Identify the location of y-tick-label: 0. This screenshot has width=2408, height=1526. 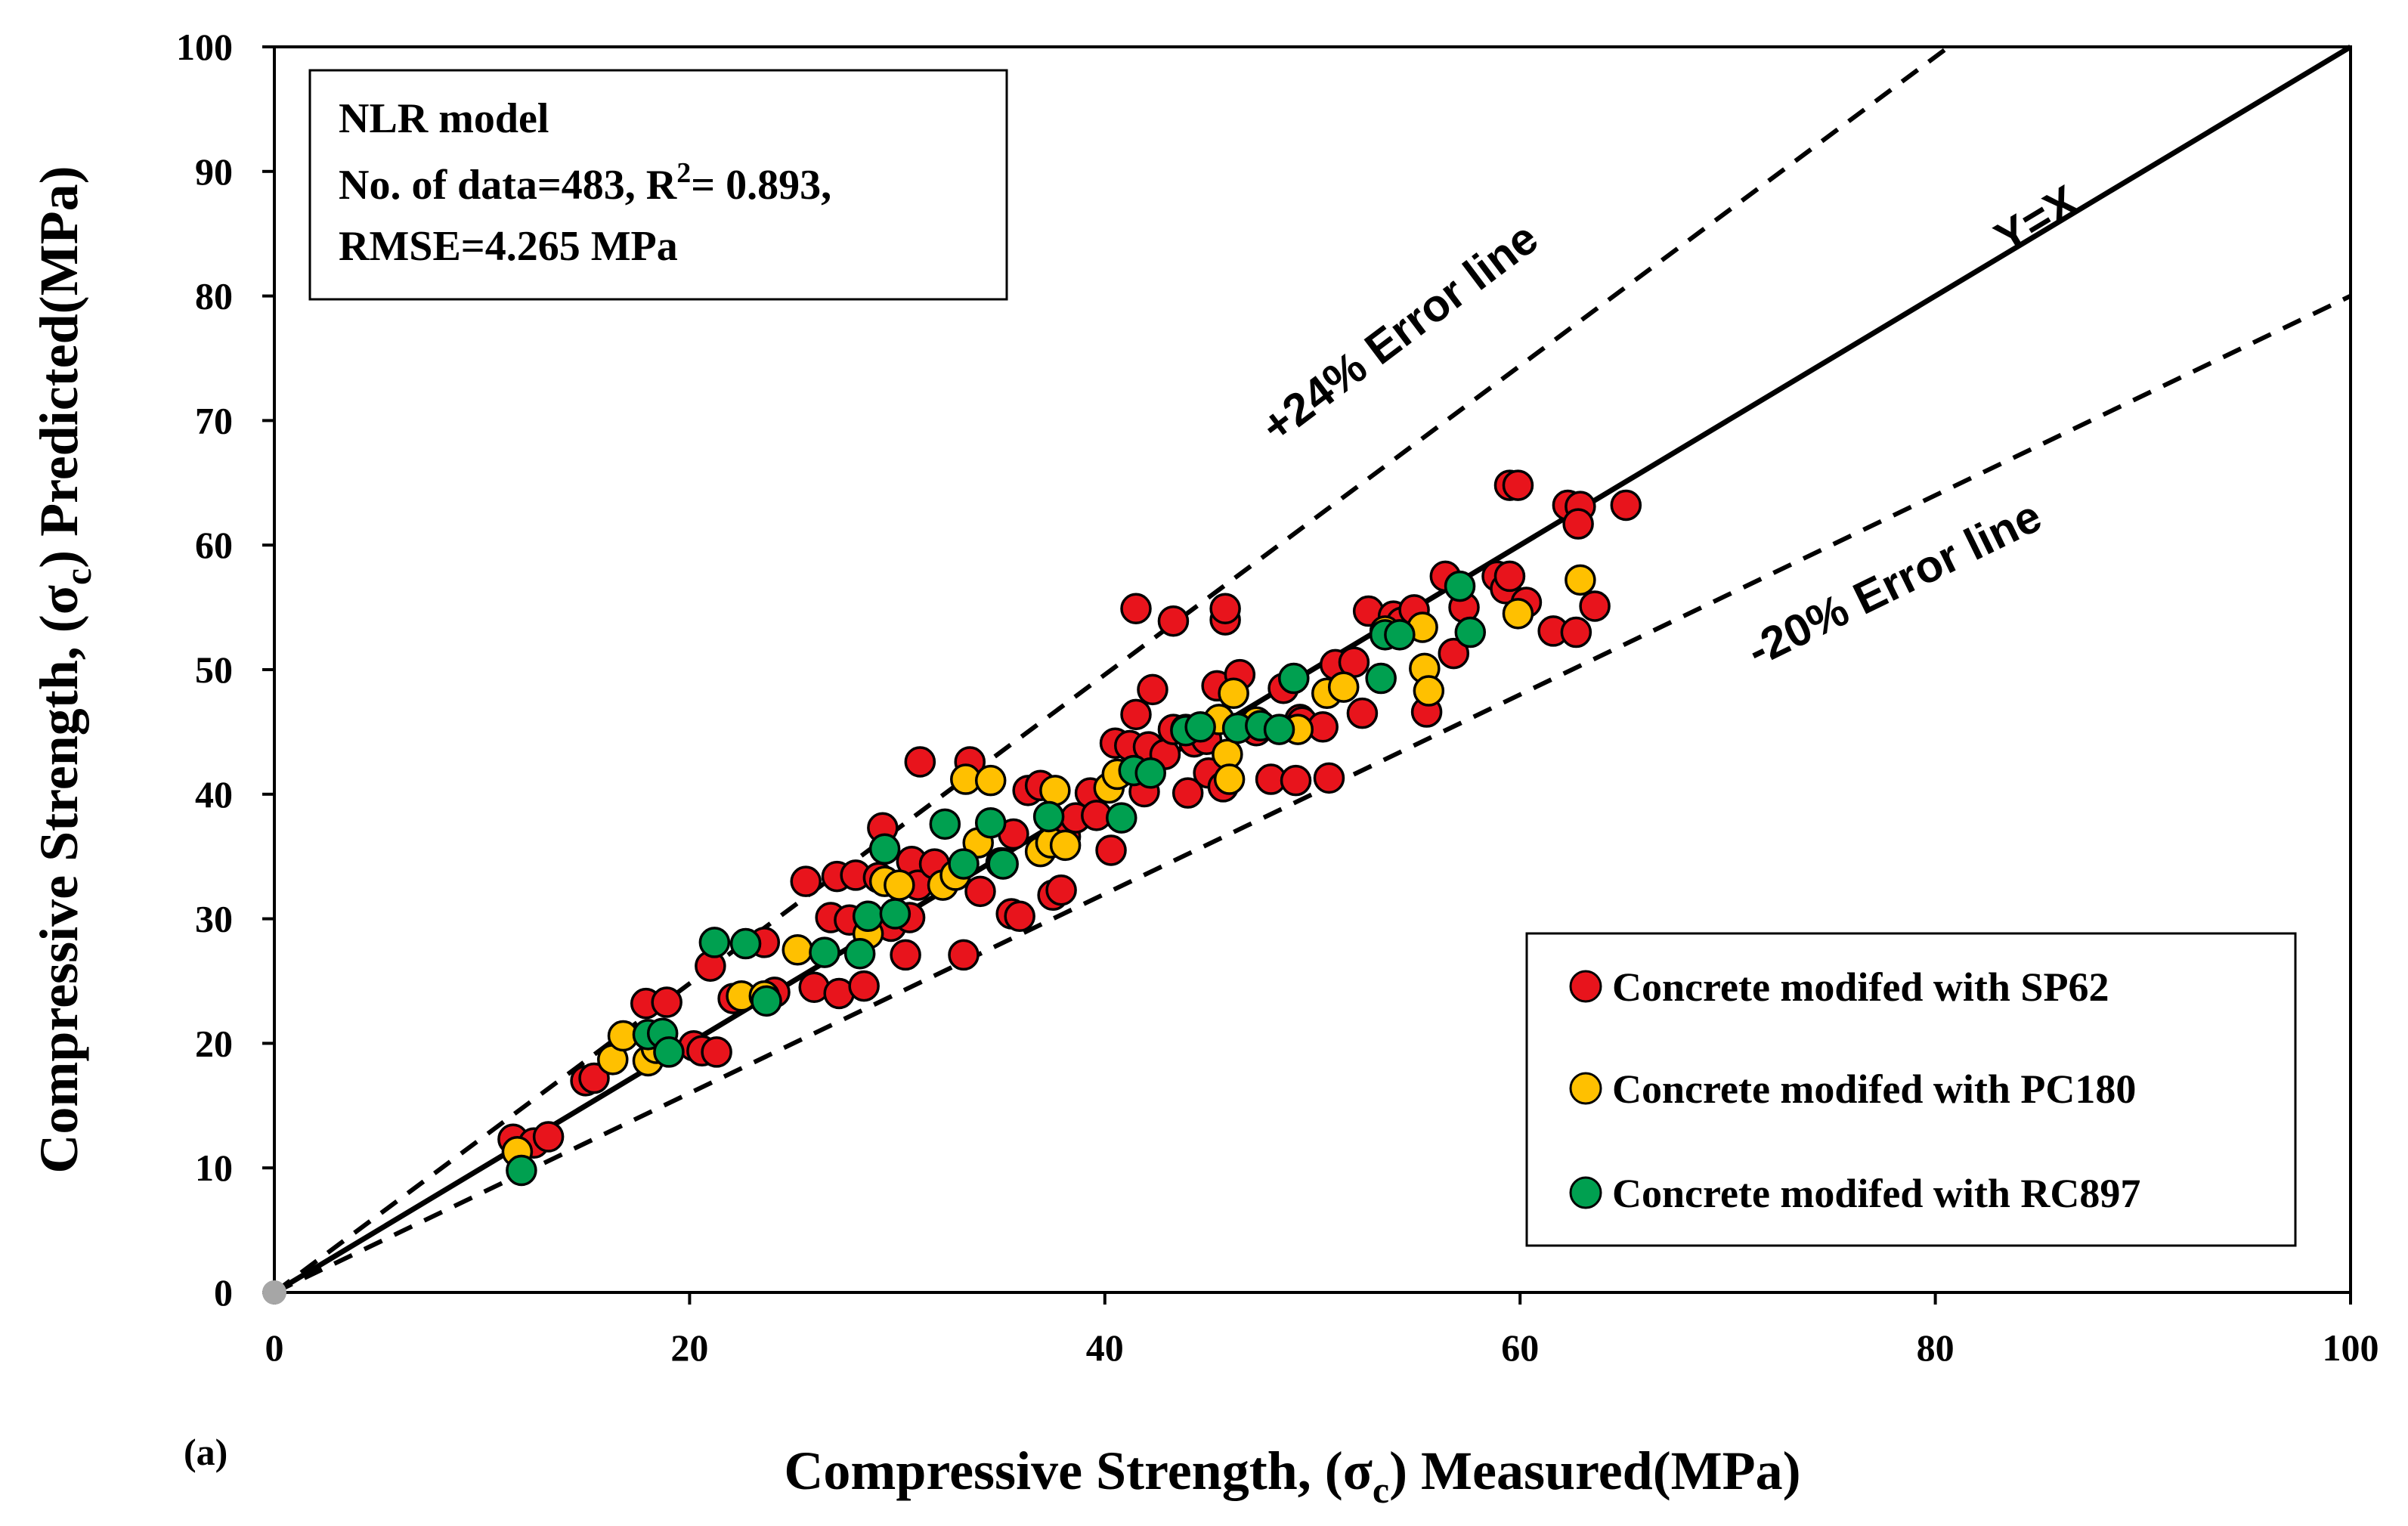
(223, 1293).